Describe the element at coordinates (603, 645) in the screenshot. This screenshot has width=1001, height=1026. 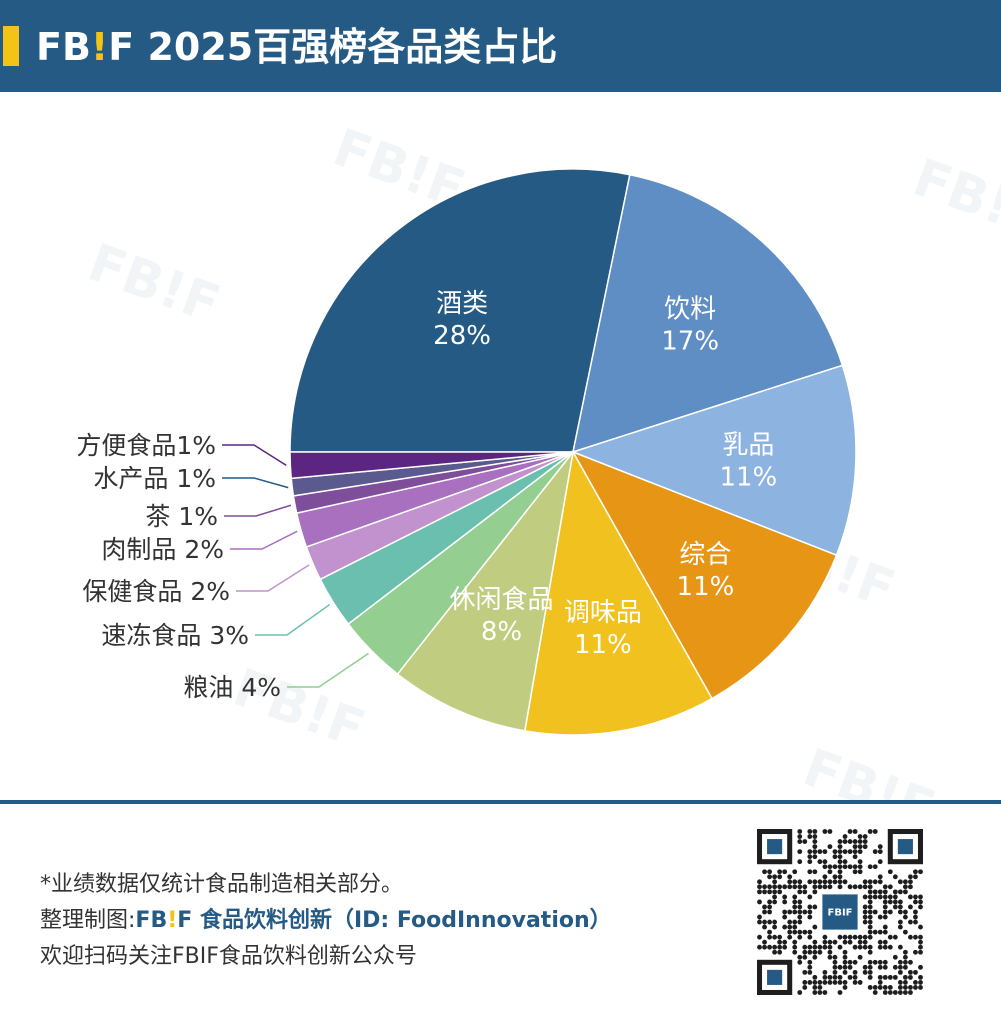
I see `slice-percent-label: 11%` at that location.